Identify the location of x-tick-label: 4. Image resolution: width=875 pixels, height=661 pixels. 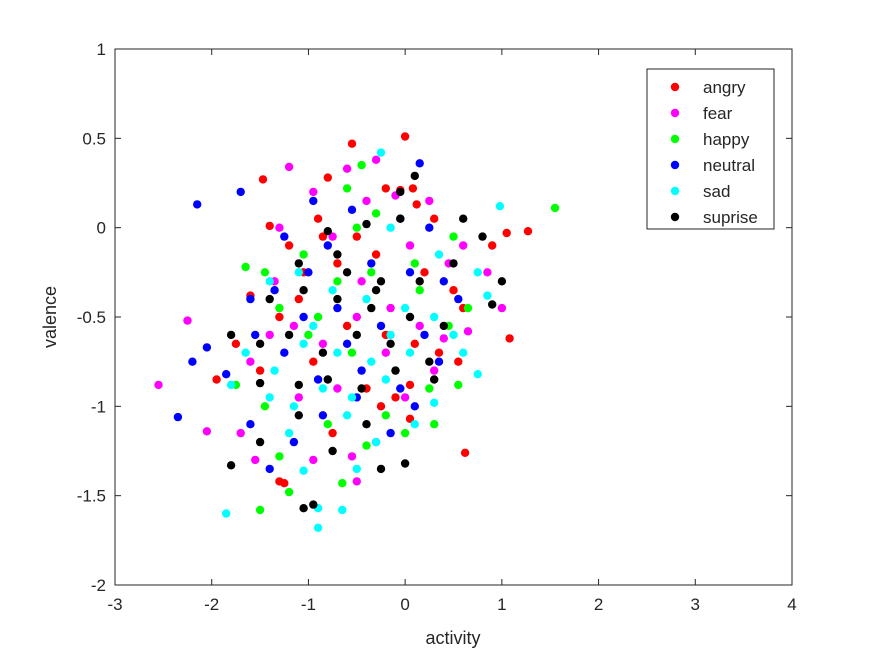
(791, 604).